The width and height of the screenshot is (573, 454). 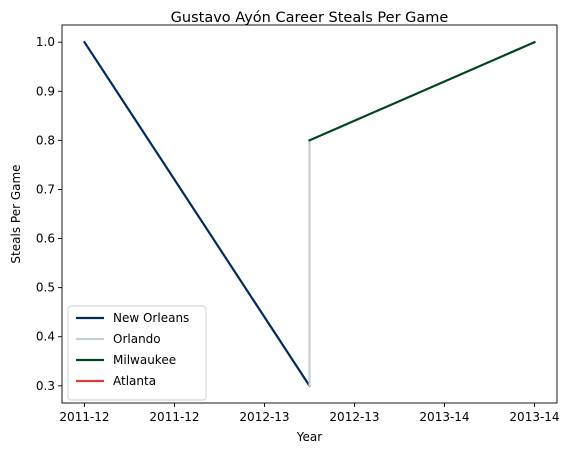 I want to click on legend-label: Orlando, so click(x=137, y=339).